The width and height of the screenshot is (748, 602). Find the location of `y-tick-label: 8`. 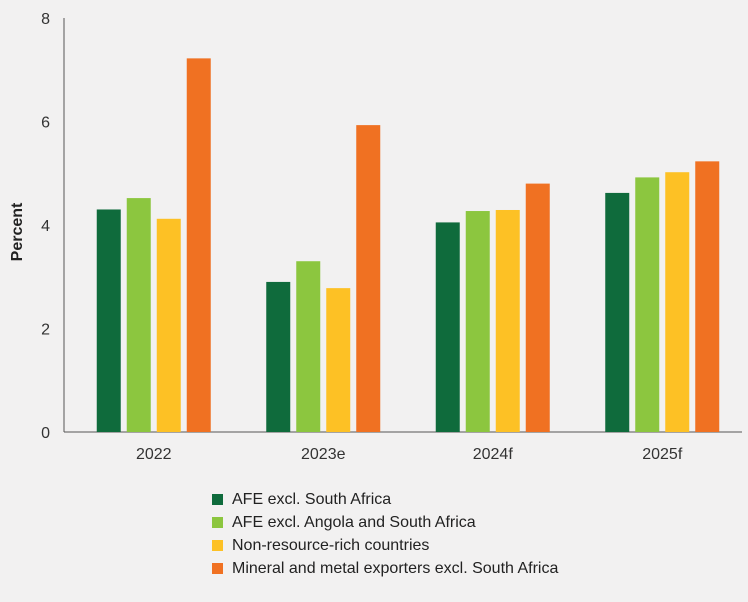

y-tick-label: 8 is located at coordinates (45, 19).